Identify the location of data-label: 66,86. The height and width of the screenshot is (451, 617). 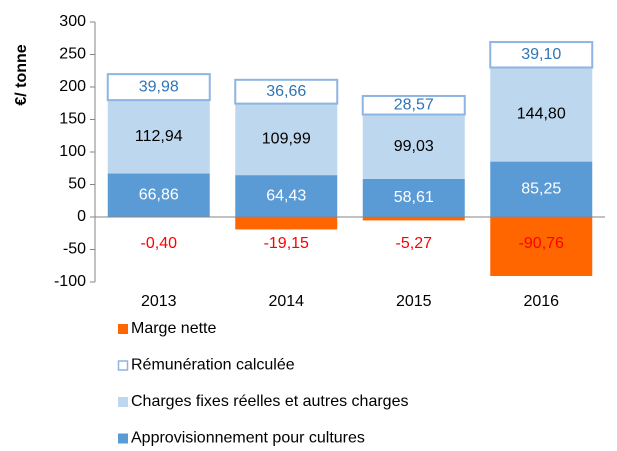
(159, 194).